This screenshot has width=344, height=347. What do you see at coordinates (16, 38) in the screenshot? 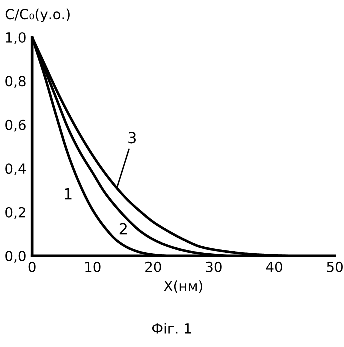
I see `y-tick-label: 1,0` at bounding box center [16, 38].